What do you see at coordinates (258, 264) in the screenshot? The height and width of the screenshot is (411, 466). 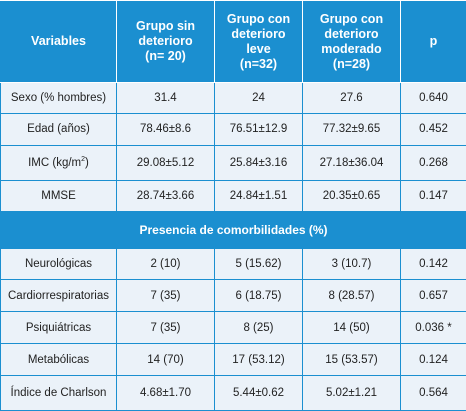 I see `cell-leve: 5 (15.62)` at bounding box center [258, 264].